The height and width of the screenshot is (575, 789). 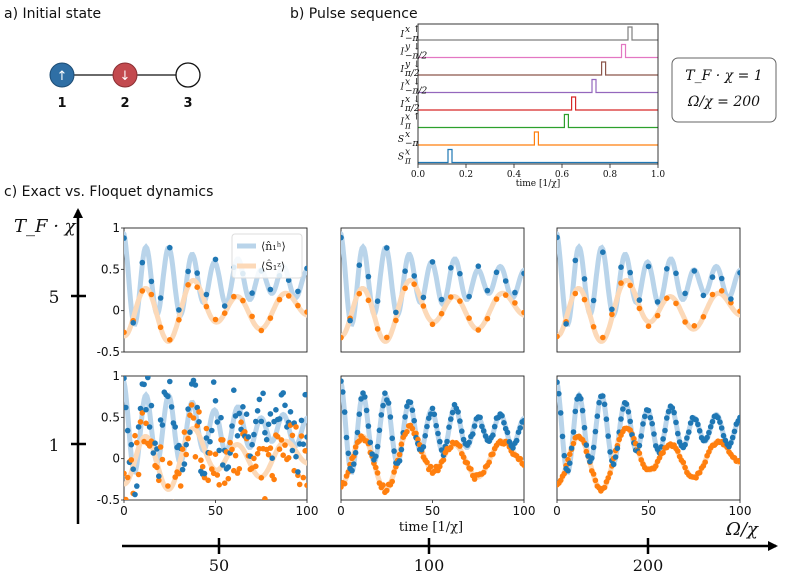 What do you see at coordinates (102, 58) in the screenshot?
I see `panel-a: a) Initial state ↑ 1 ↓ 2 3` at bounding box center [102, 58].